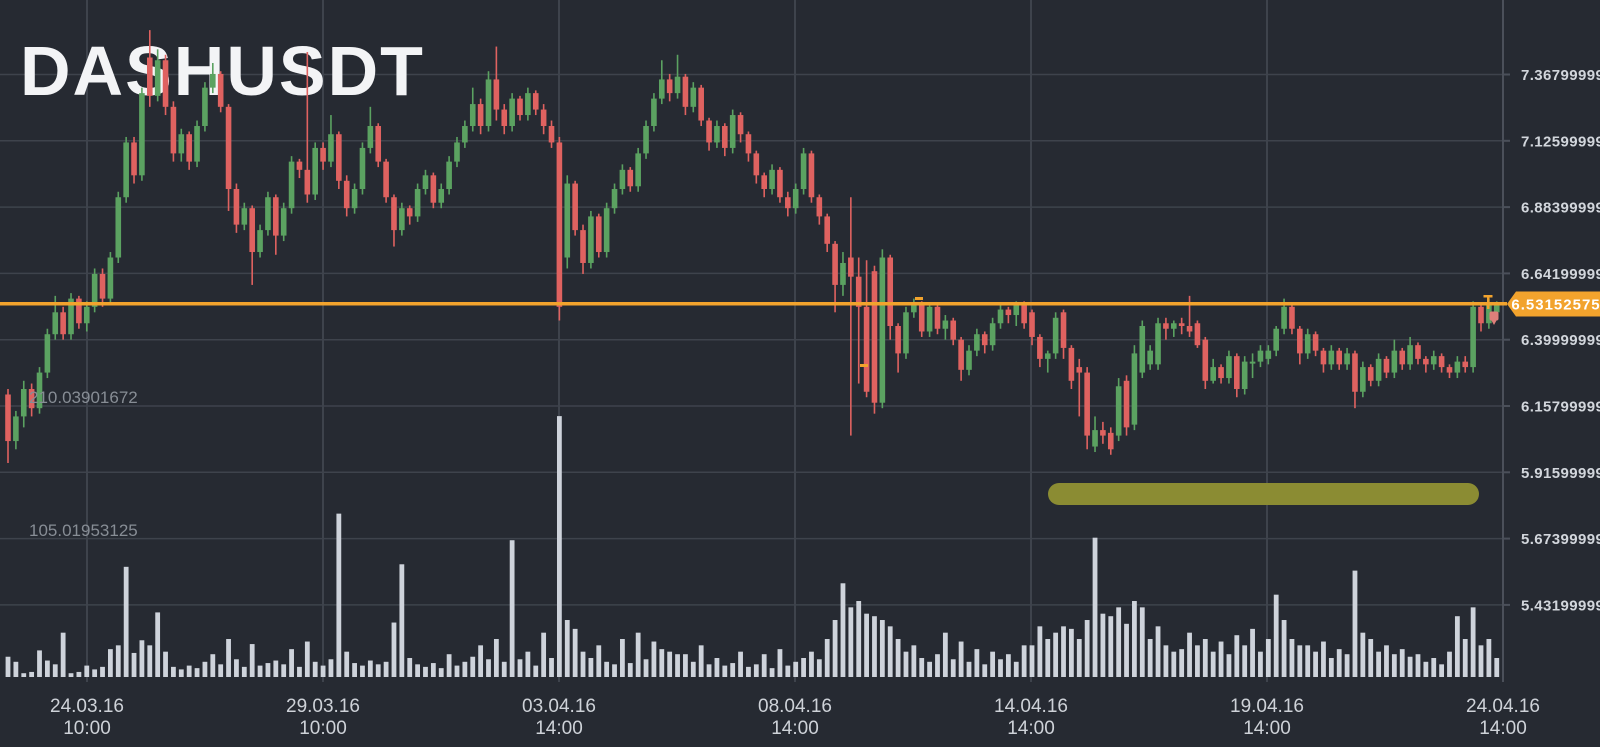 The width and height of the screenshot is (1600, 747). Describe the element at coordinates (323, 706) in the screenshot. I see `x-axis-date-label: 29.03.16` at that location.